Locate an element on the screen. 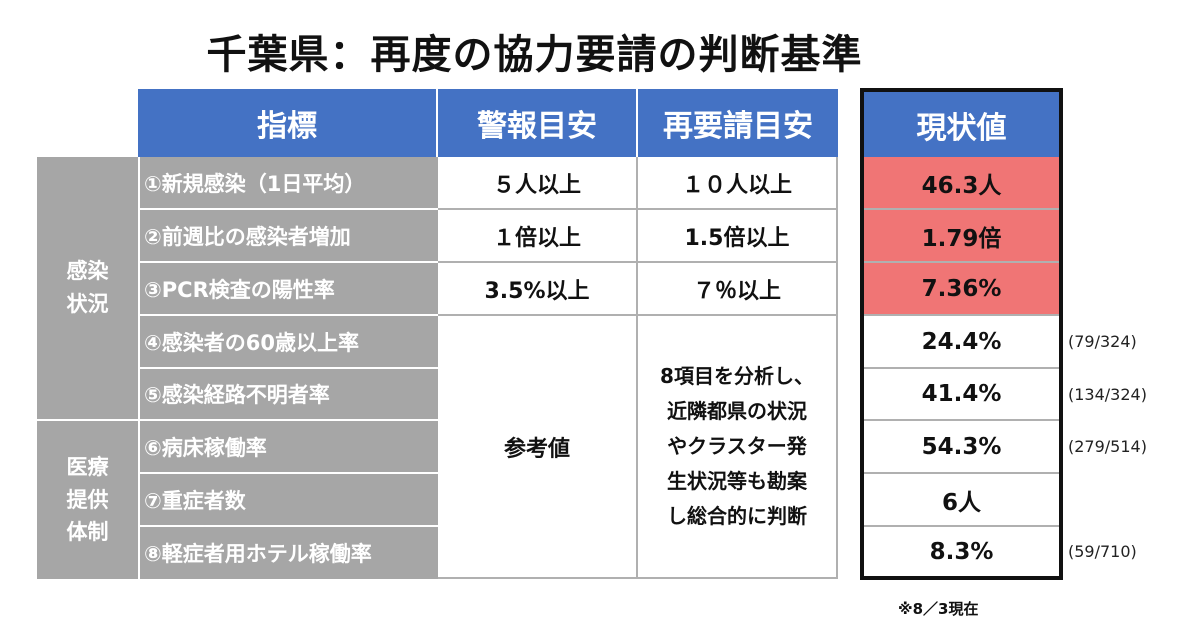  current-value: 41.4% is located at coordinates (961, 395).